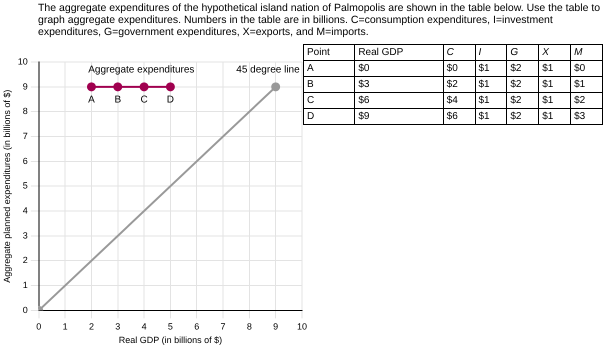 The width and height of the screenshot is (610, 346). What do you see at coordinates (25, 185) in the screenshot?
I see `y-tick-label: 5` at bounding box center [25, 185].